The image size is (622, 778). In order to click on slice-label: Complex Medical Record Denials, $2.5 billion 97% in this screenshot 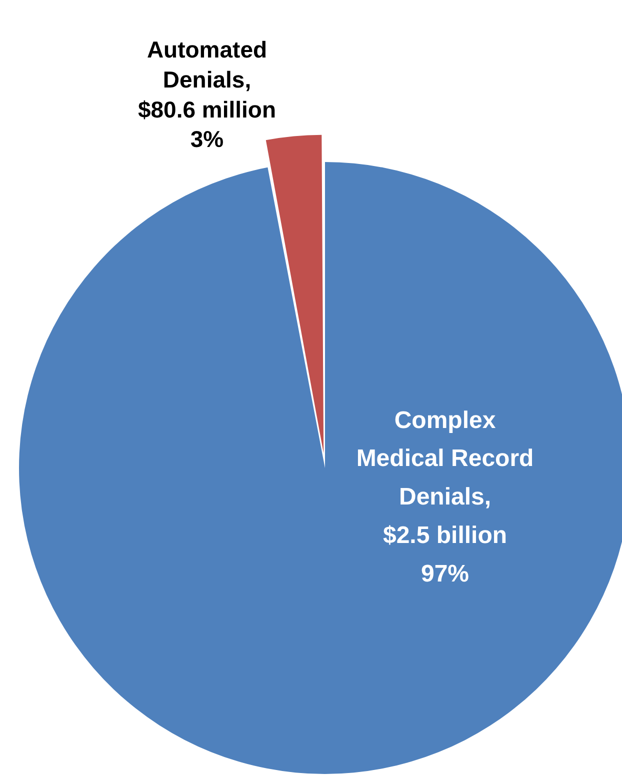, I will do `click(445, 497)`.